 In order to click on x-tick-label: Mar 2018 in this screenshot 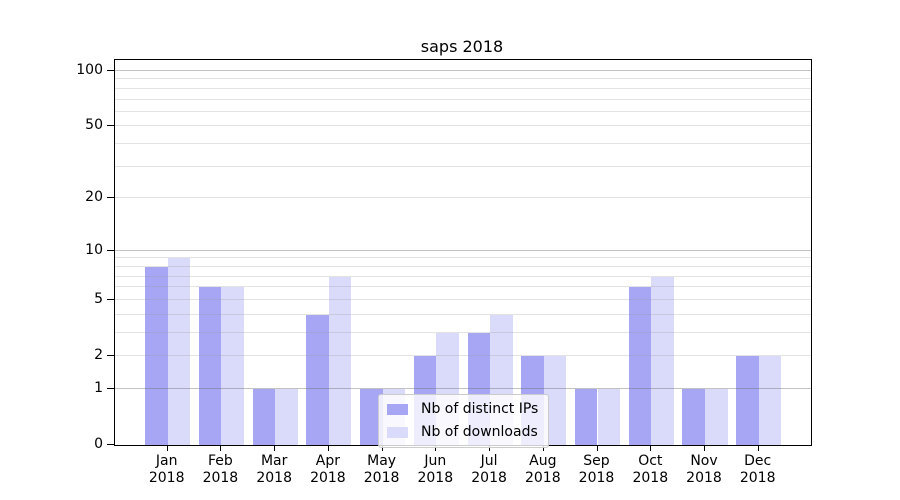, I will do `click(274, 469)`.